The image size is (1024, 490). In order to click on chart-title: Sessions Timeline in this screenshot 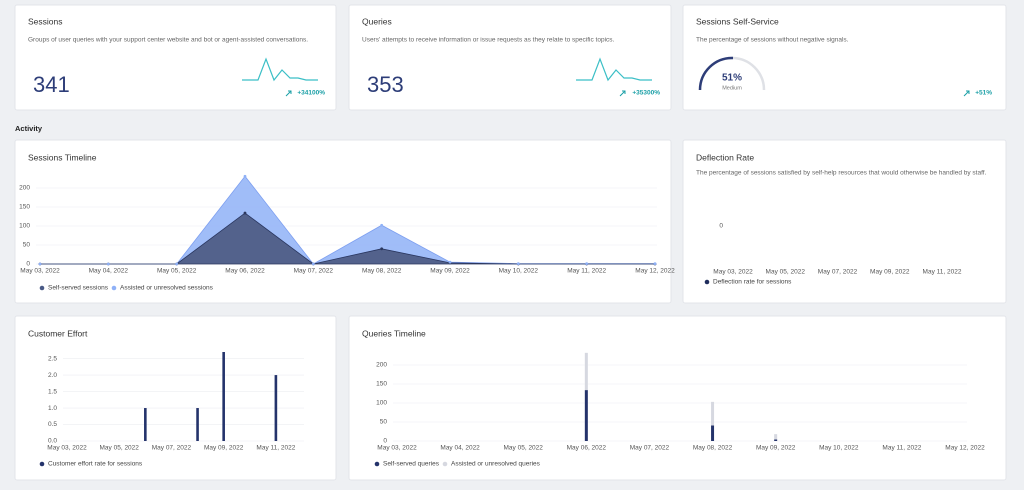, I will do `click(62, 157)`.